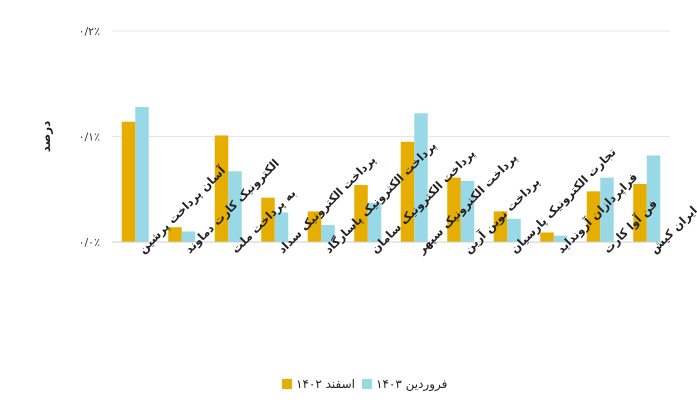 This screenshot has width=697, height=420. I want to click on y-tick-label: ۰/۱٪, so click(90, 137).